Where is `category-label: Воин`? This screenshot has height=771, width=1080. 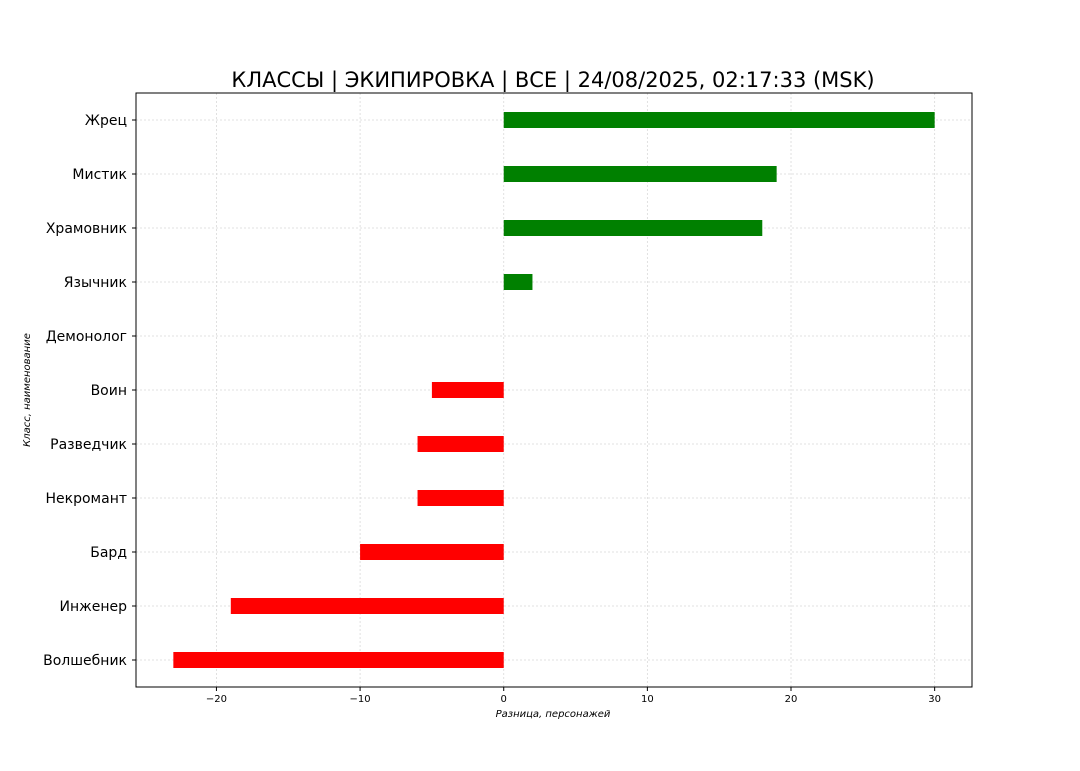
category-label: Воин is located at coordinates (109, 391).